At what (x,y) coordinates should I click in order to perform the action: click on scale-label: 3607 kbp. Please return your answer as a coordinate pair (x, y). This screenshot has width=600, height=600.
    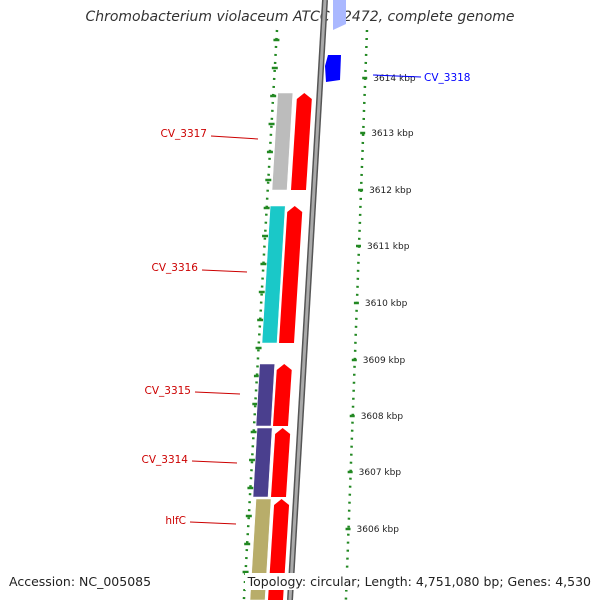
    Looking at the image, I should click on (380, 473).